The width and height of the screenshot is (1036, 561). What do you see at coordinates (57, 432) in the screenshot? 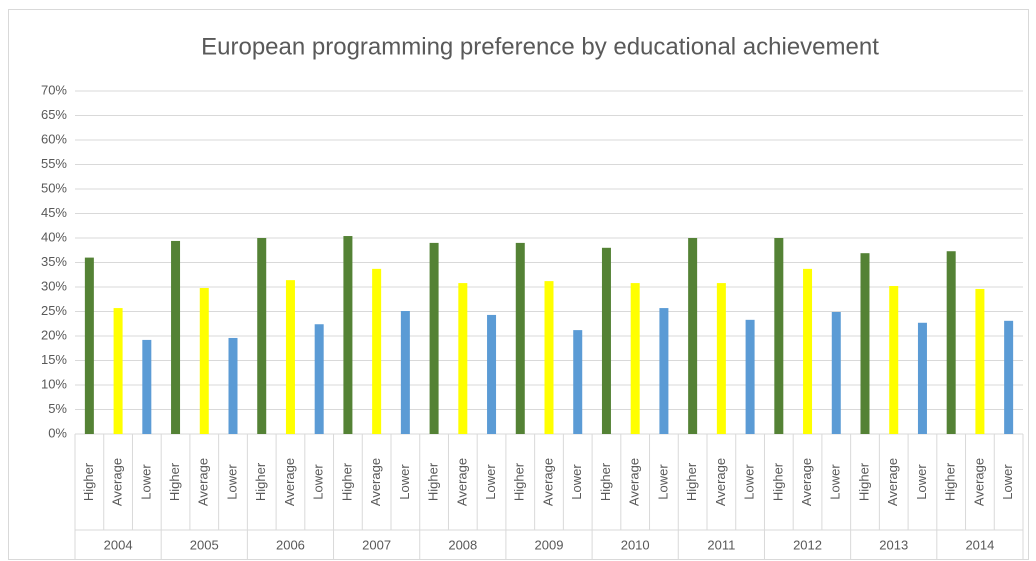
I see `y-tick-label: 0%` at bounding box center [57, 432].